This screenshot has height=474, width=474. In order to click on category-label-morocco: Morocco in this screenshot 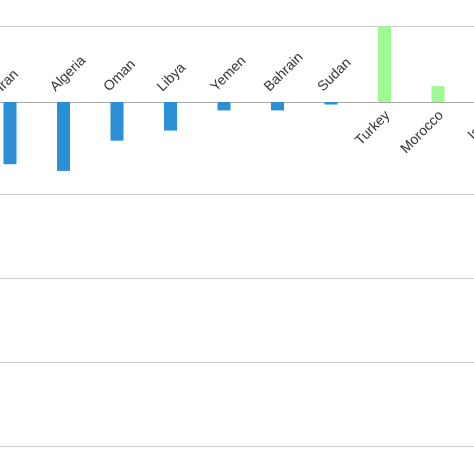, I will do `click(421, 131)`.